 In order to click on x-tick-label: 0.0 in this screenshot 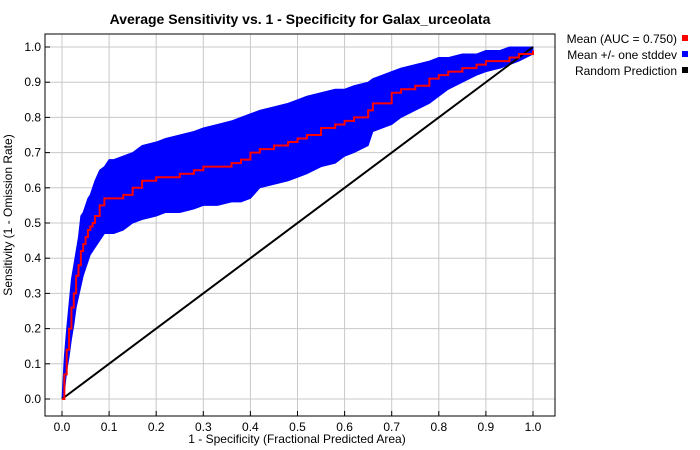, I will do `click(62, 427)`.